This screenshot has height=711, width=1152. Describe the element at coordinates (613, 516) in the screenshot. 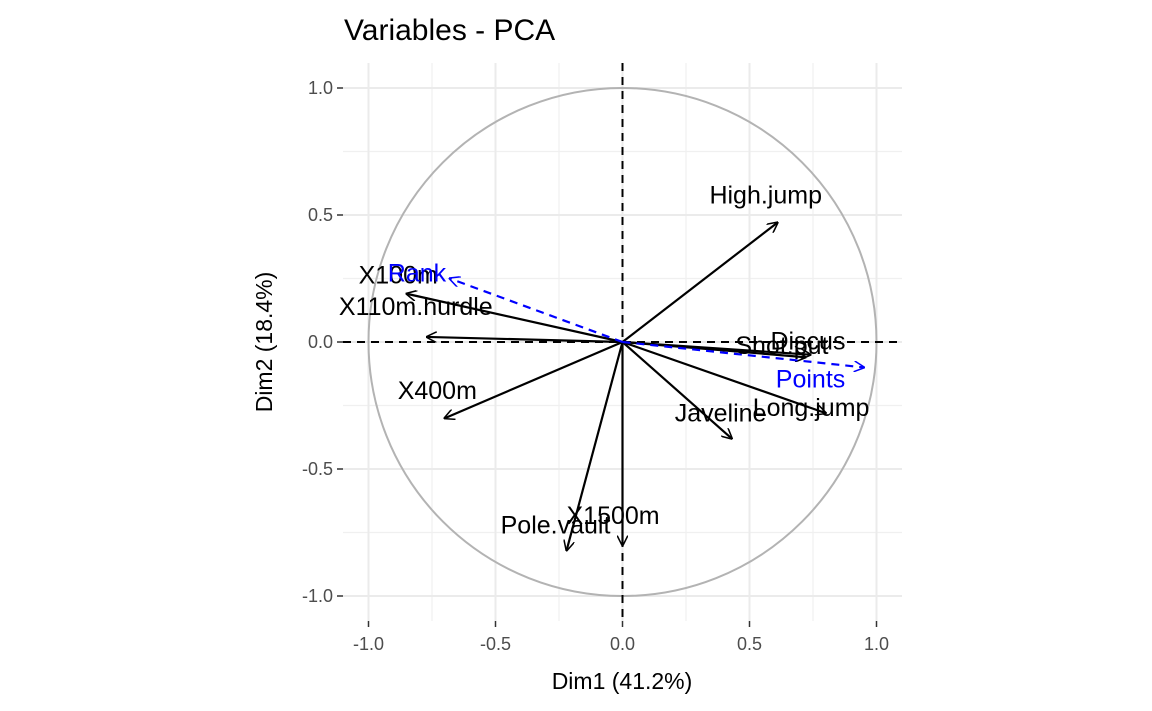

I see `label-x1500m: X1500m` at that location.